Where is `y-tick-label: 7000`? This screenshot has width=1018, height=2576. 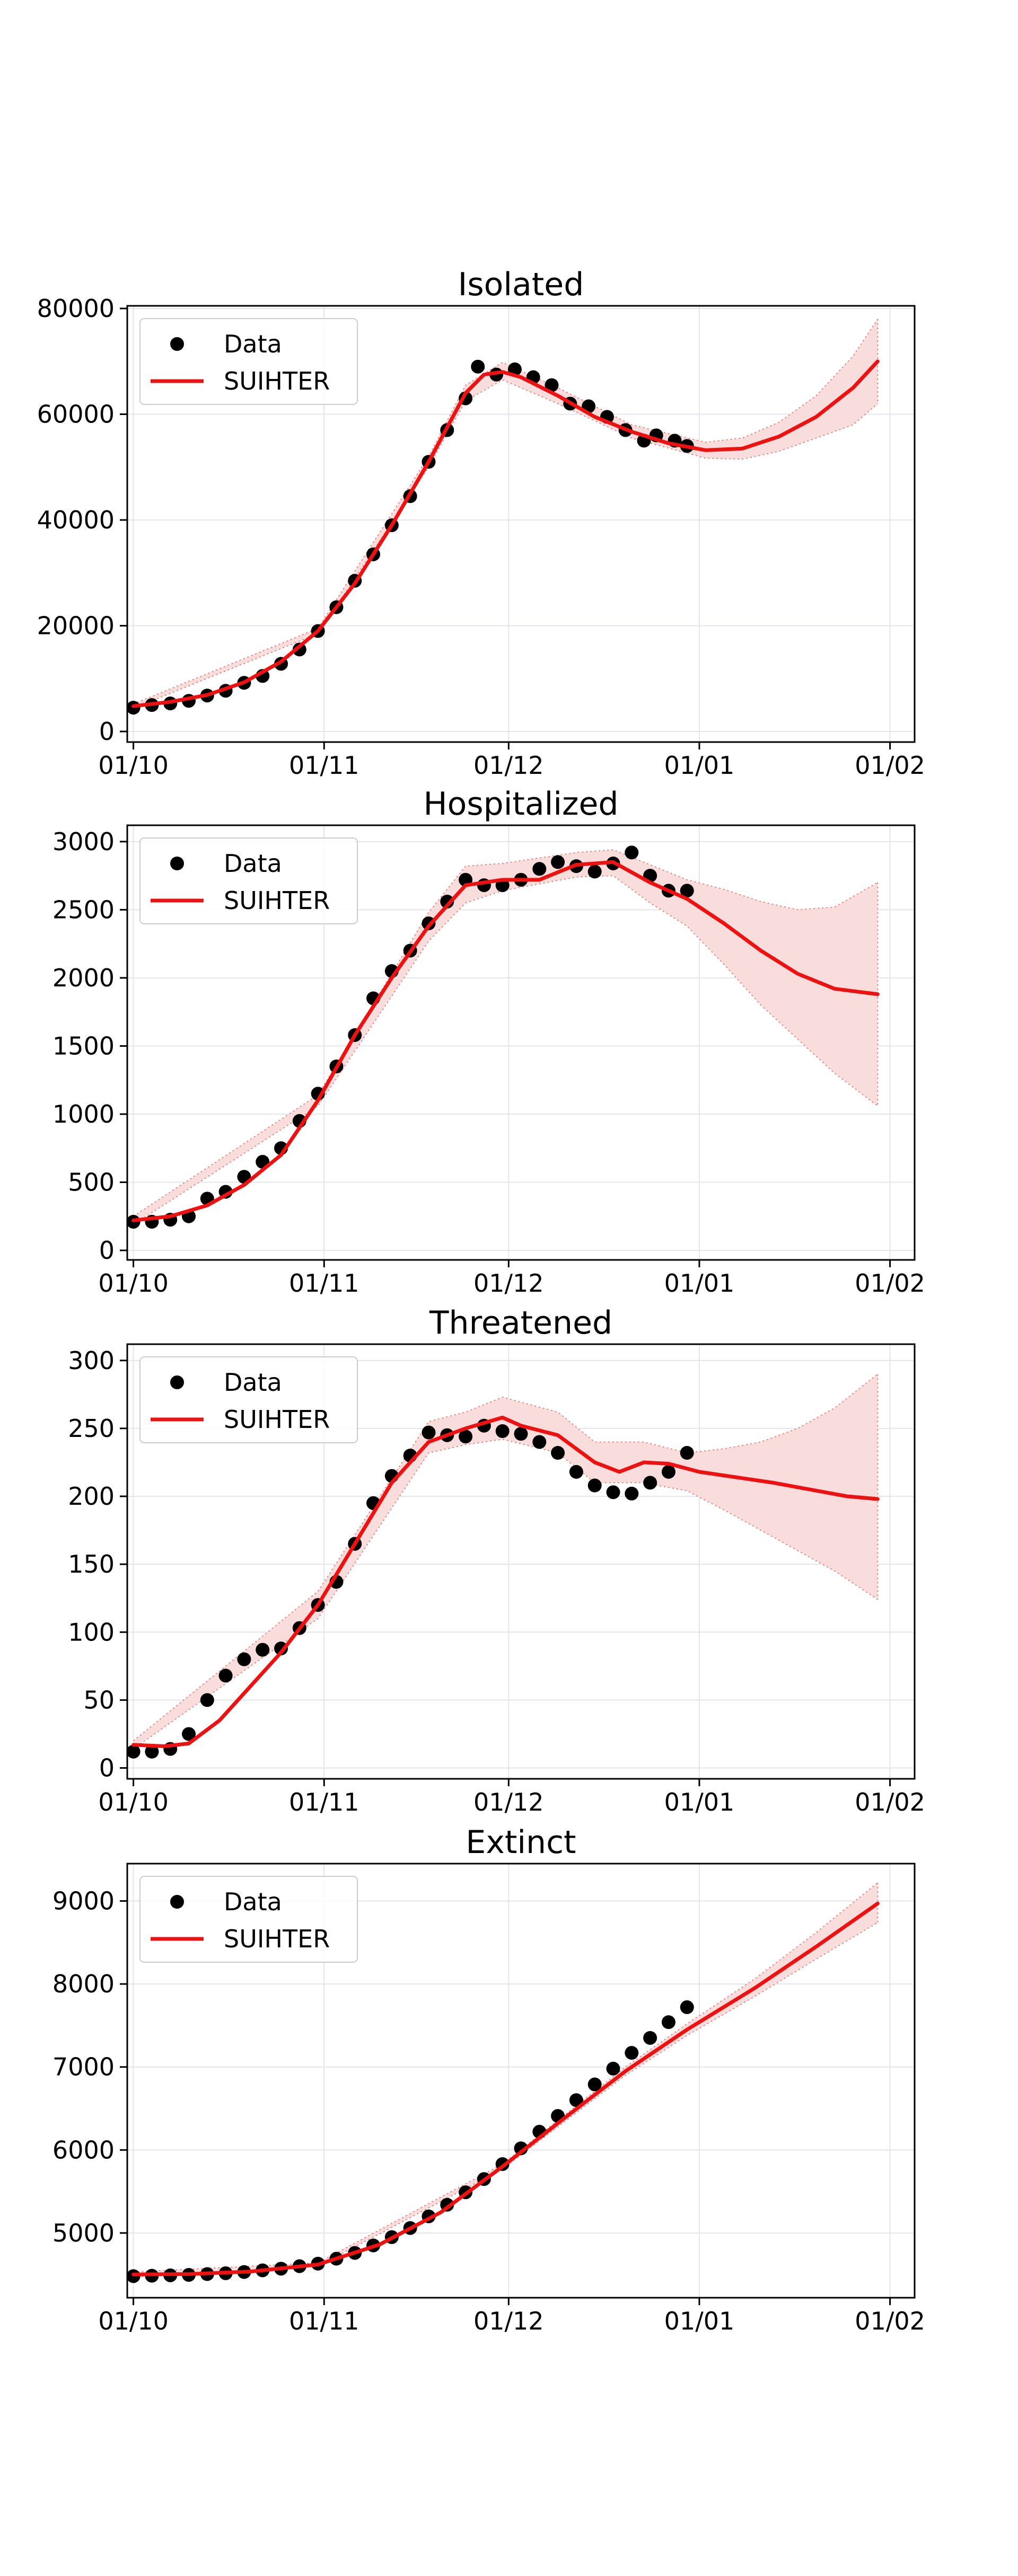 y-tick-label: 7000 is located at coordinates (83, 2067).